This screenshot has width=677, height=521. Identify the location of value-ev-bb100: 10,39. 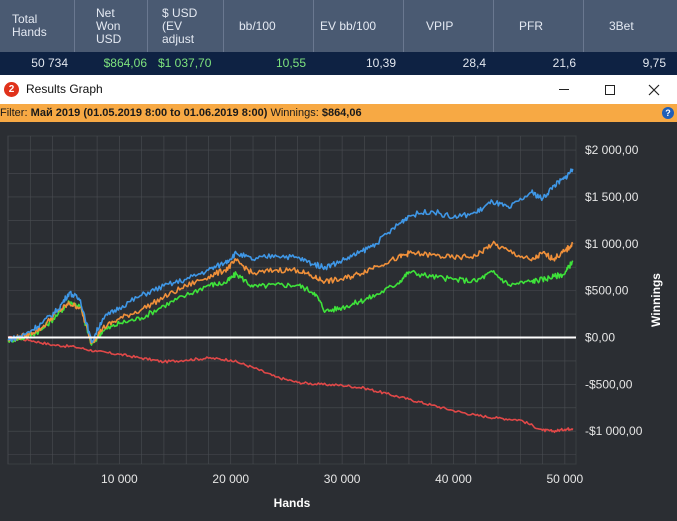
(380, 63).